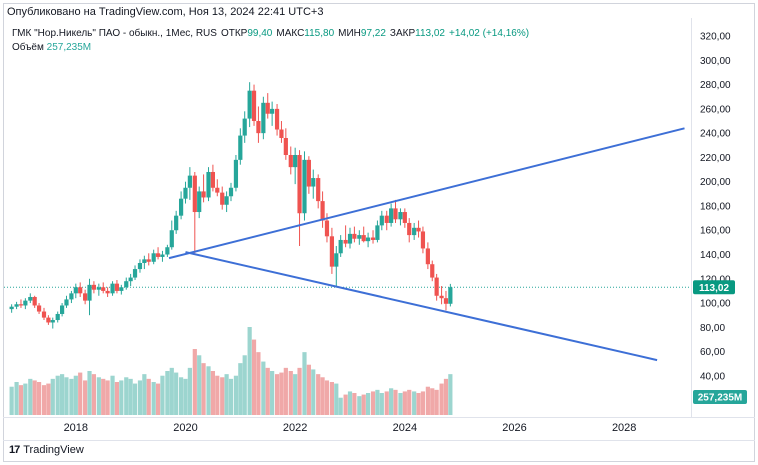 Image resolution: width=758 pixels, height=465 pixels. Describe the element at coordinates (53, 450) in the screenshot. I see `tradingview-logo-text: TradingView` at that location.